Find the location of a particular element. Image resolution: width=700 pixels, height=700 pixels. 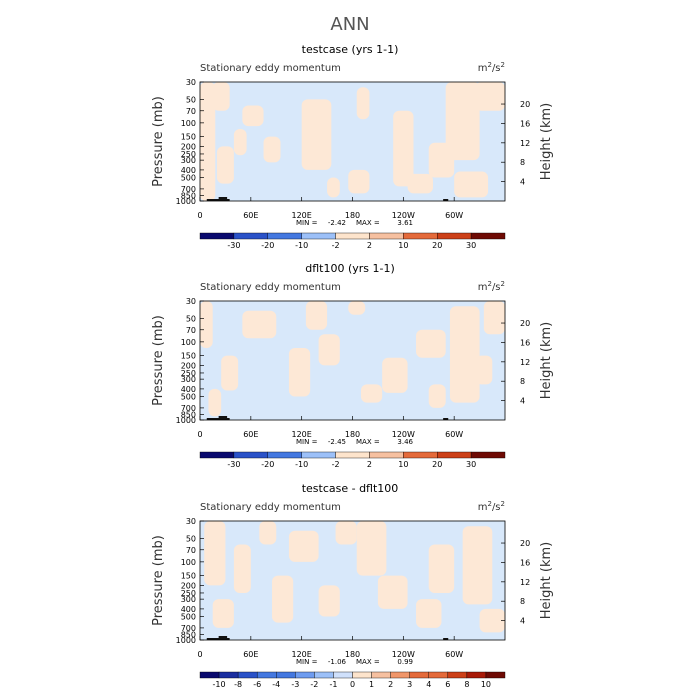

colorbar-label: 6 is located at coordinates (447, 684).